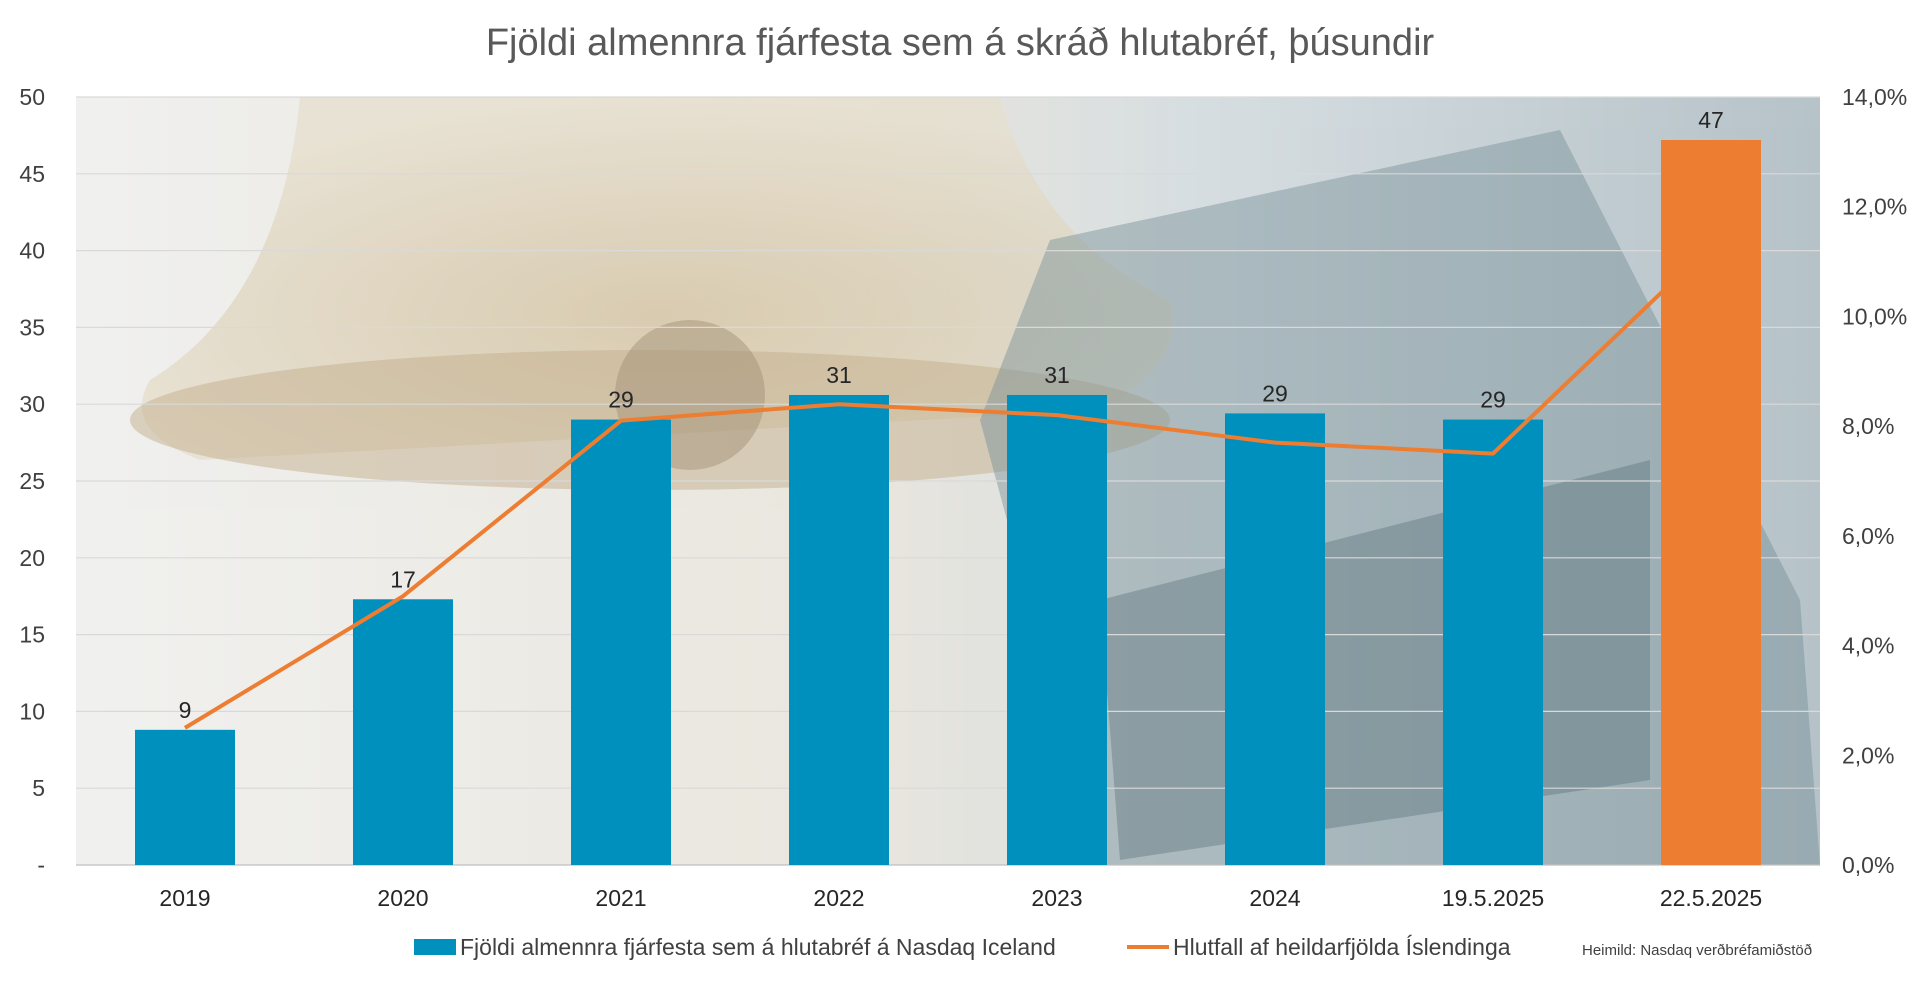 The height and width of the screenshot is (982, 1920). What do you see at coordinates (32, 251) in the screenshot?
I see `left-tick-label: 40` at bounding box center [32, 251].